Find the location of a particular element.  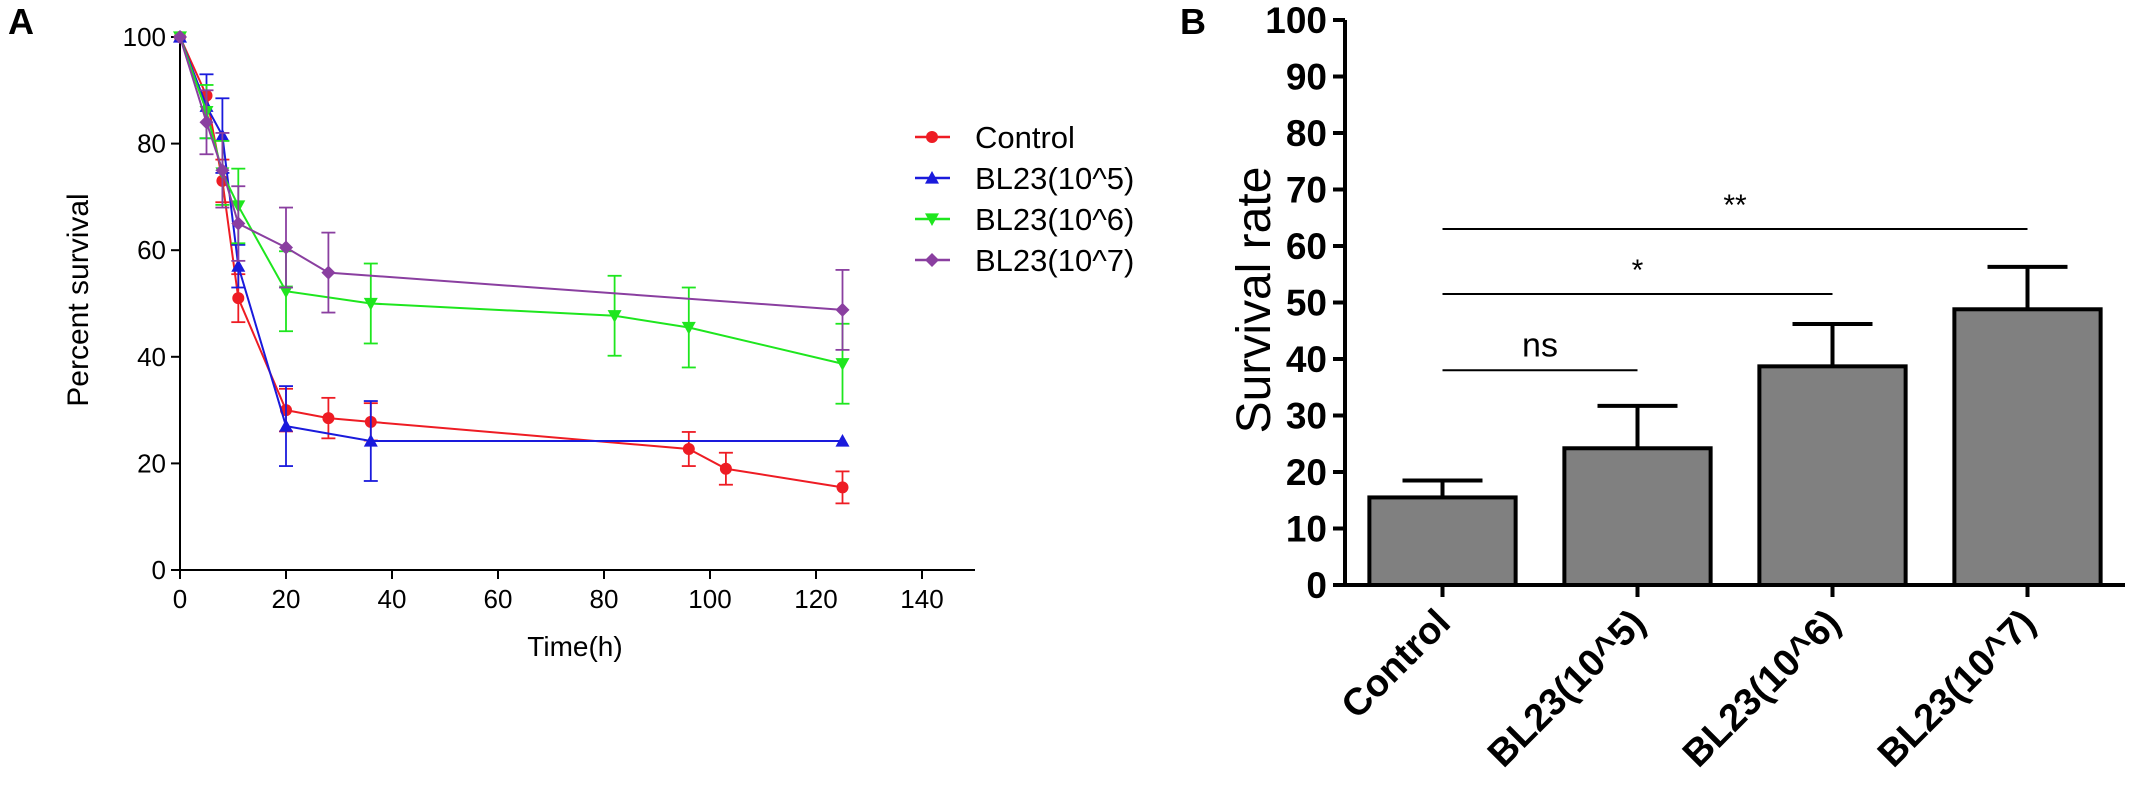

chart-a-xlabel: Time(h) is located at coordinates (574, 646).